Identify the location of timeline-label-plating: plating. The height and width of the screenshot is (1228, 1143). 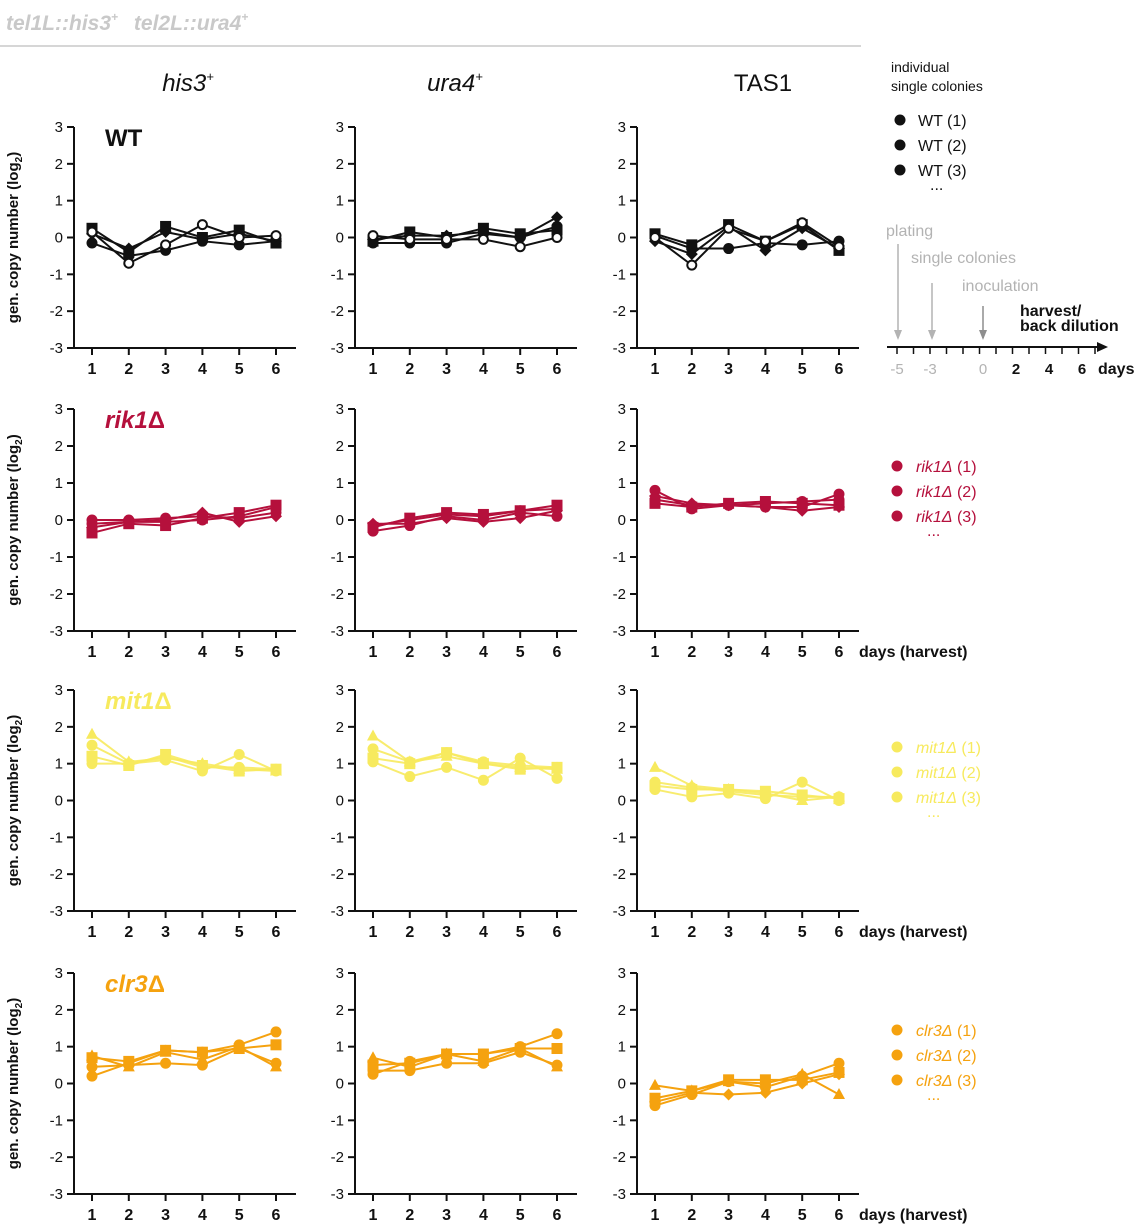
(909, 231).